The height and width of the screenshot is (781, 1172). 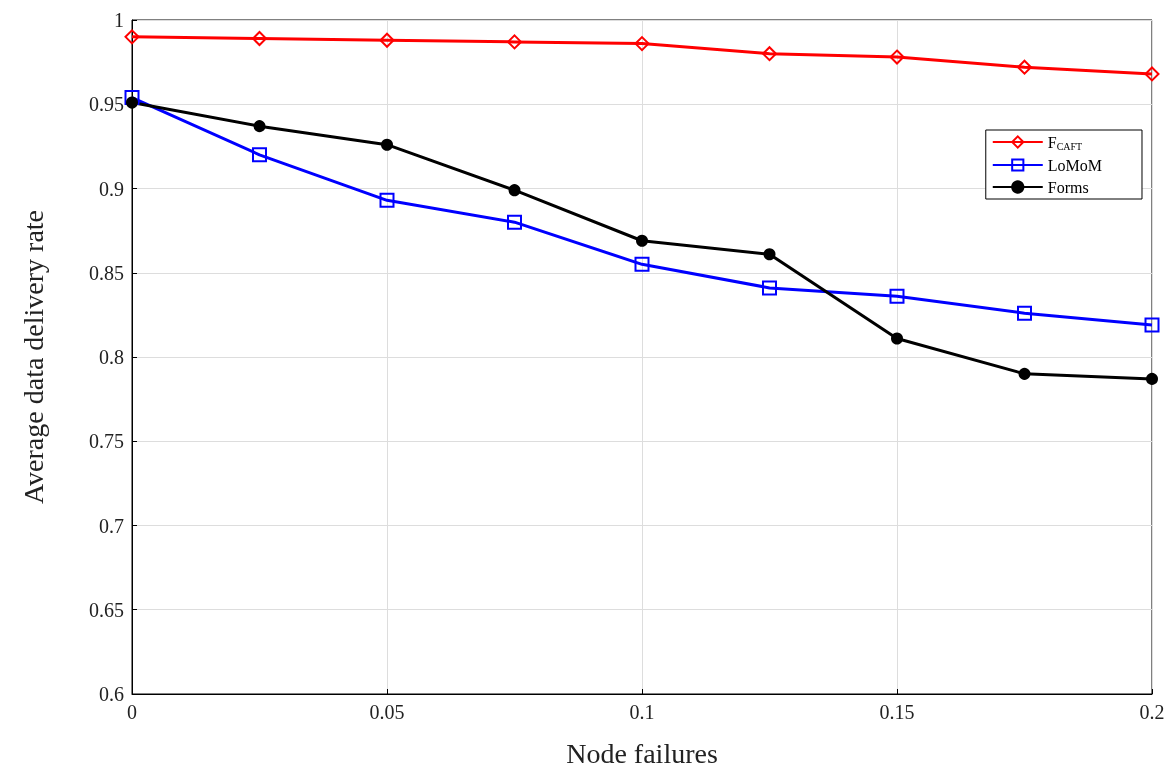 I want to click on y-tick-label: 0.6, so click(x=111, y=694).